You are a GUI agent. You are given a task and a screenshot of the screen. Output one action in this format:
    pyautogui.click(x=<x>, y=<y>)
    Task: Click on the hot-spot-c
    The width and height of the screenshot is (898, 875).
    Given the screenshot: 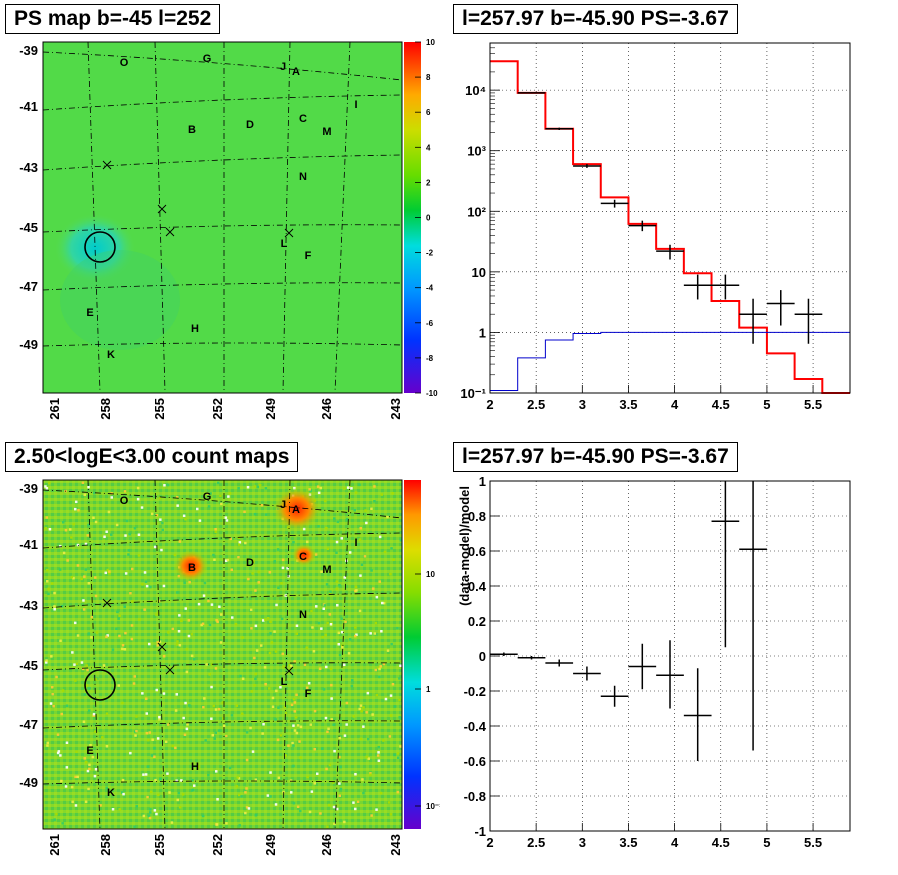 What is the action you would take?
    pyautogui.click(x=304, y=555)
    